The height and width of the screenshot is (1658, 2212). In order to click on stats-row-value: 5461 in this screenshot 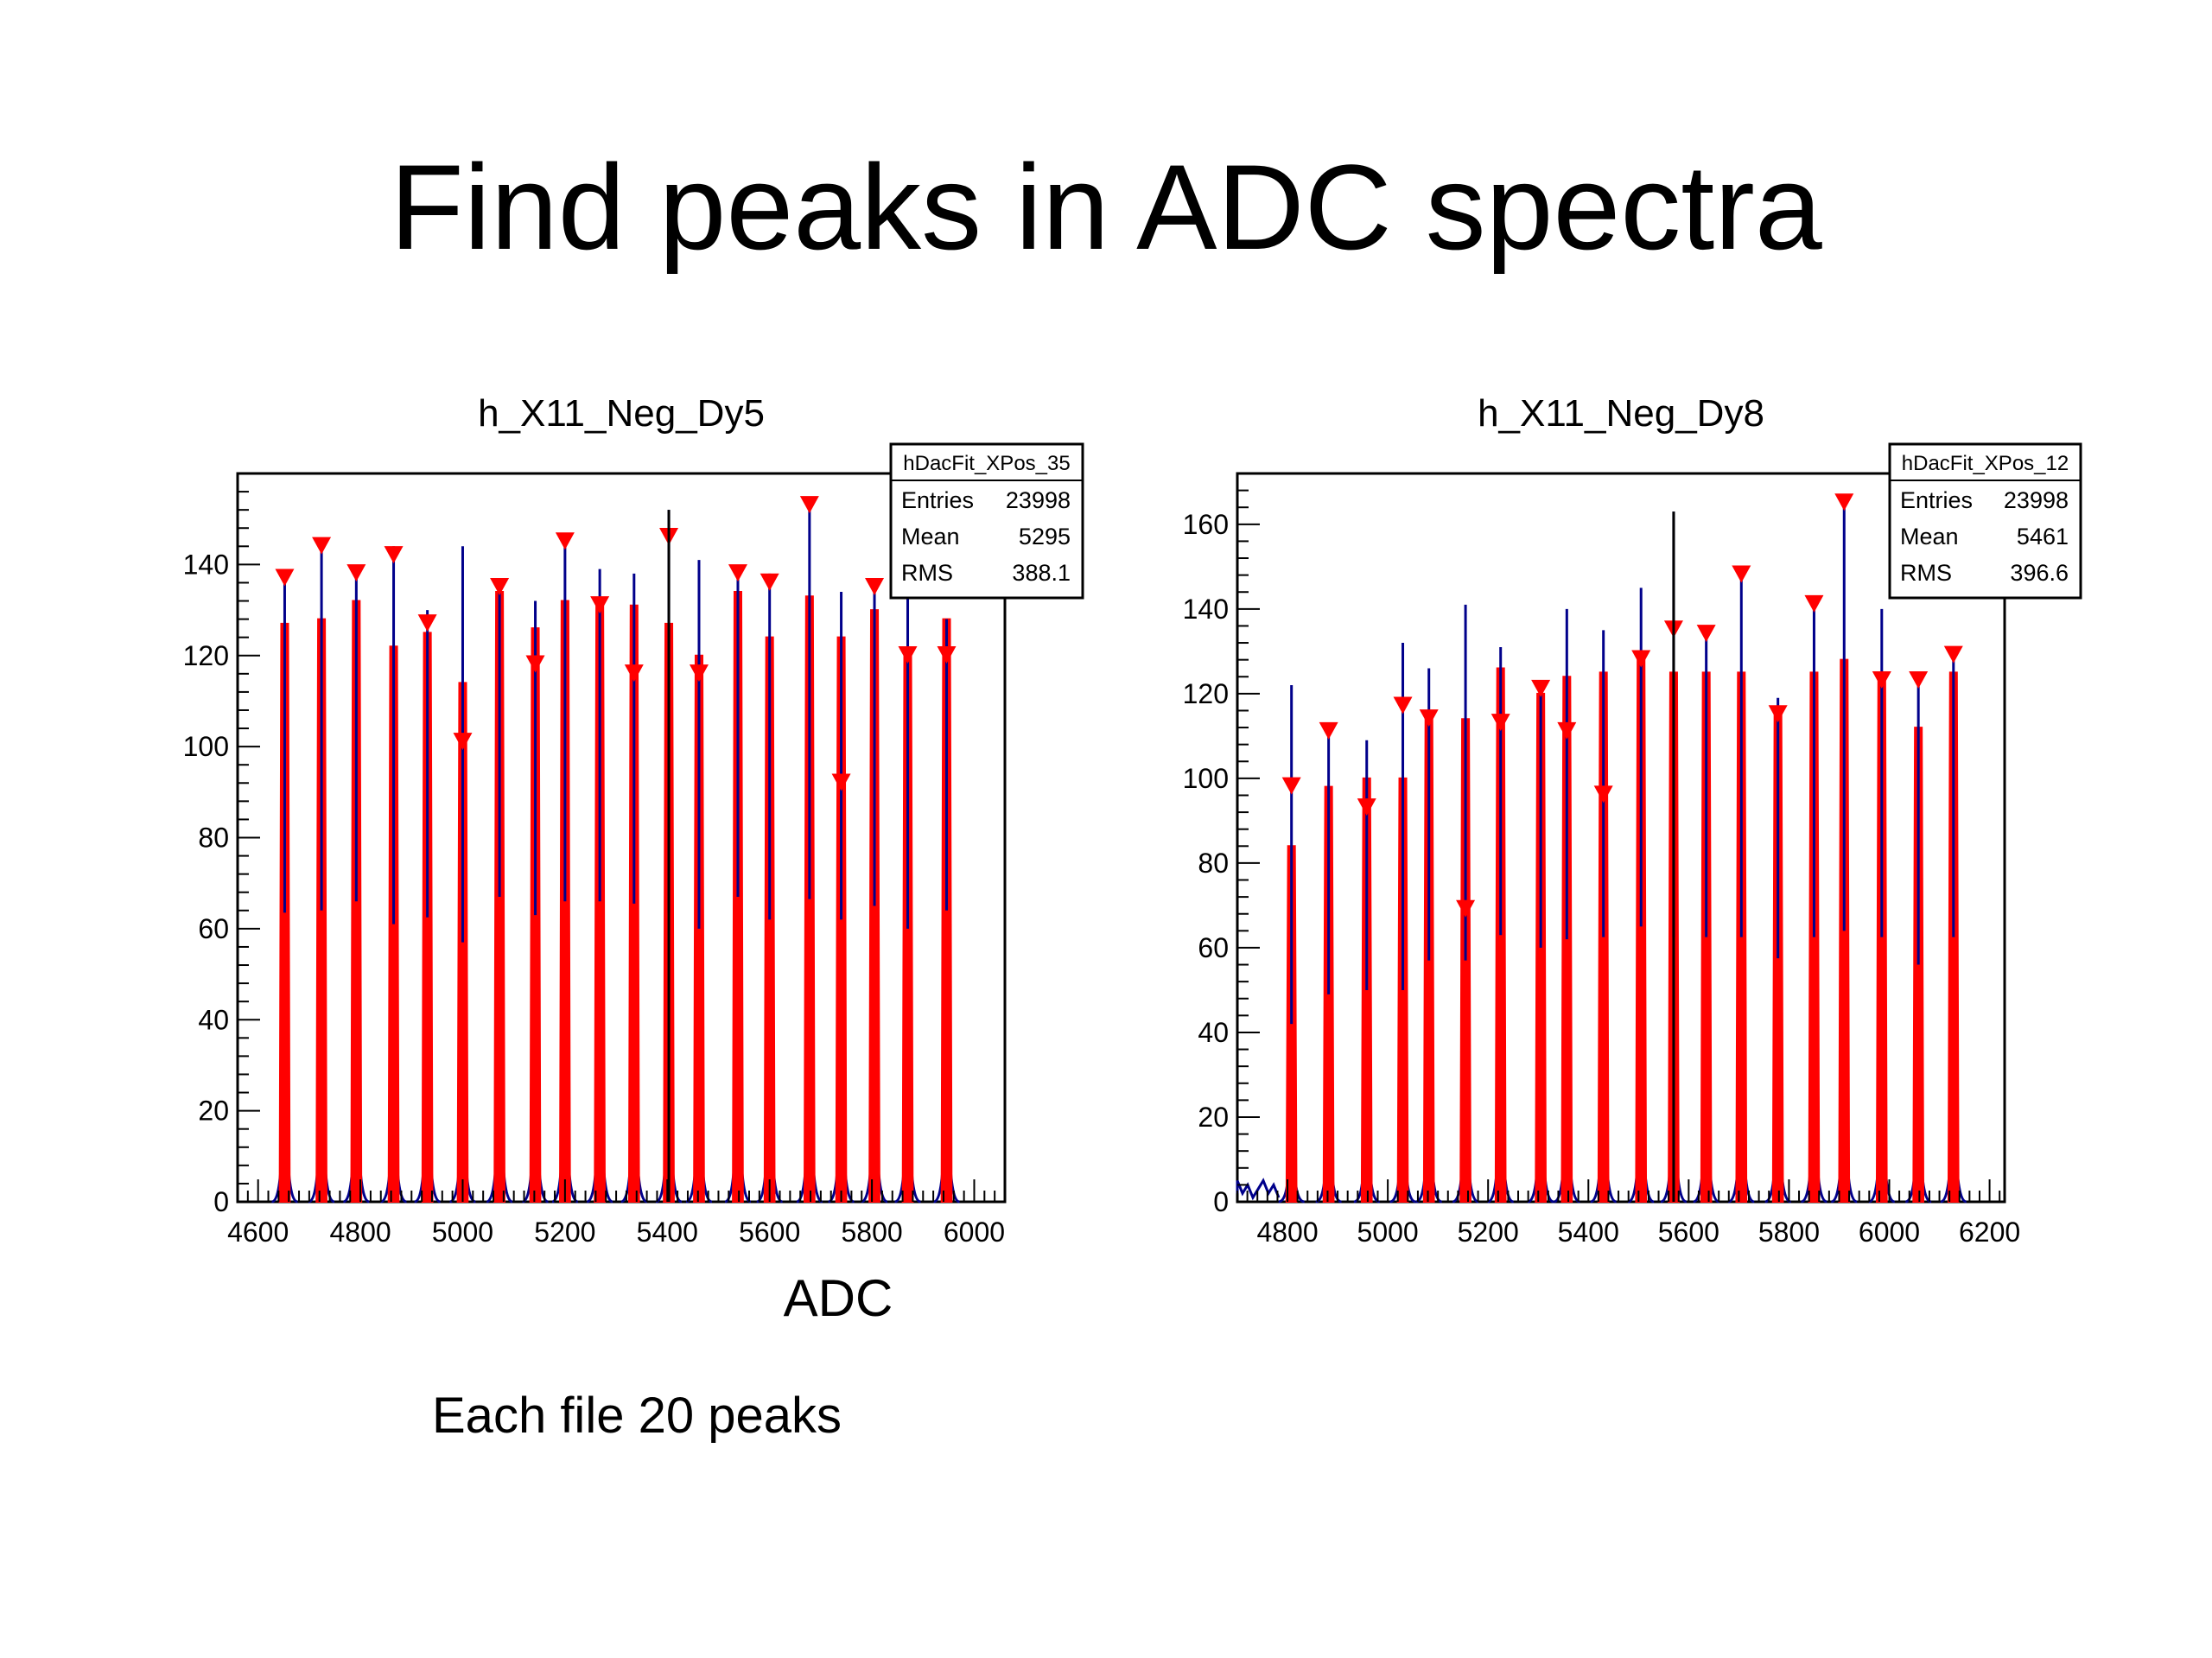, I will do `click(2043, 536)`.